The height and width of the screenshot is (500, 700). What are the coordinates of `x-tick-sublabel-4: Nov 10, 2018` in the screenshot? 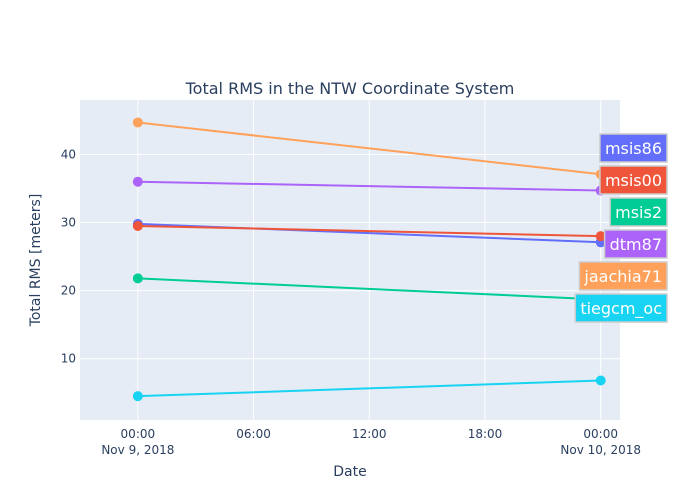 It's located at (600, 450).